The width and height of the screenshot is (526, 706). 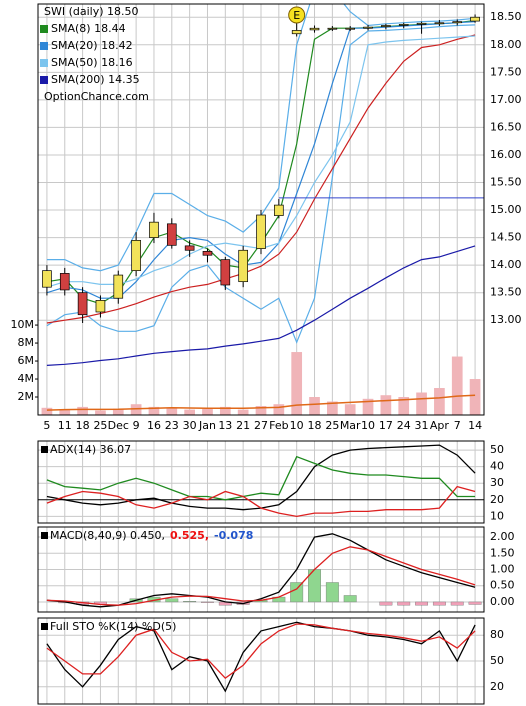 What do you see at coordinates (506, 71) in the screenshot?
I see `y-tick-label: 17.50` at bounding box center [506, 71].